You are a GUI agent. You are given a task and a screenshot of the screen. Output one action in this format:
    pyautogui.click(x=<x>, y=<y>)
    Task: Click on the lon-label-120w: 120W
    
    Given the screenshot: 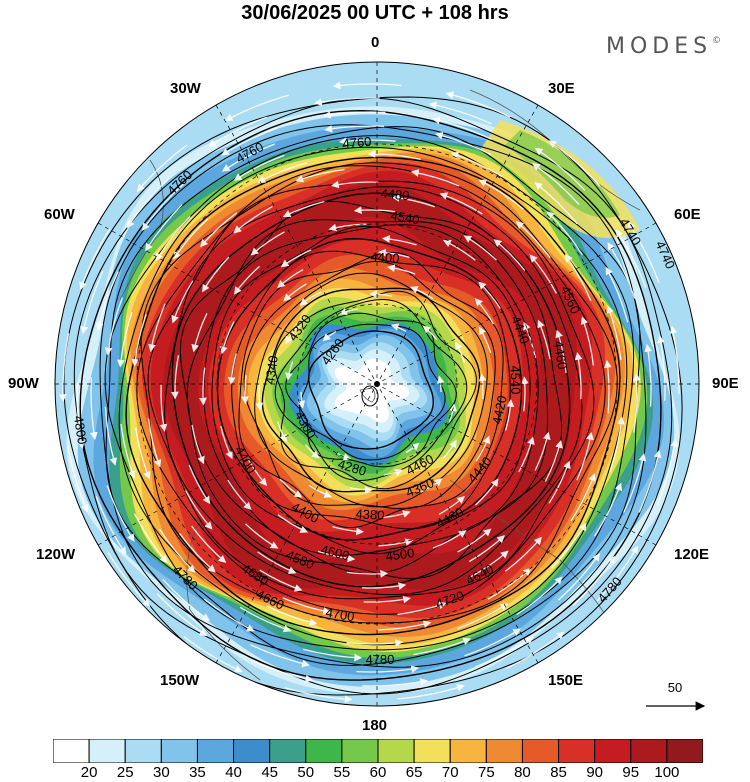 What is the action you would take?
    pyautogui.click(x=56, y=554)
    